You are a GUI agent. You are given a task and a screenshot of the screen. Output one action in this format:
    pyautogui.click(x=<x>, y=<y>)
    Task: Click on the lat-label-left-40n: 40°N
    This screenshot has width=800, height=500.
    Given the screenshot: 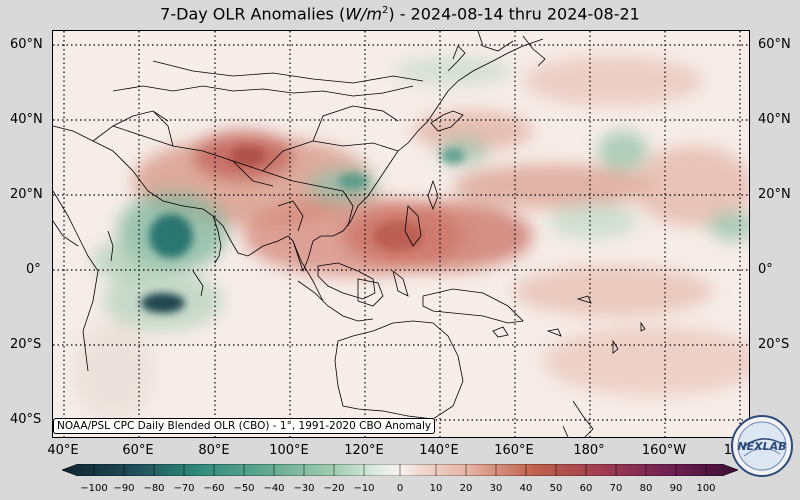 What is the action you would take?
    pyautogui.click(x=26, y=119)
    